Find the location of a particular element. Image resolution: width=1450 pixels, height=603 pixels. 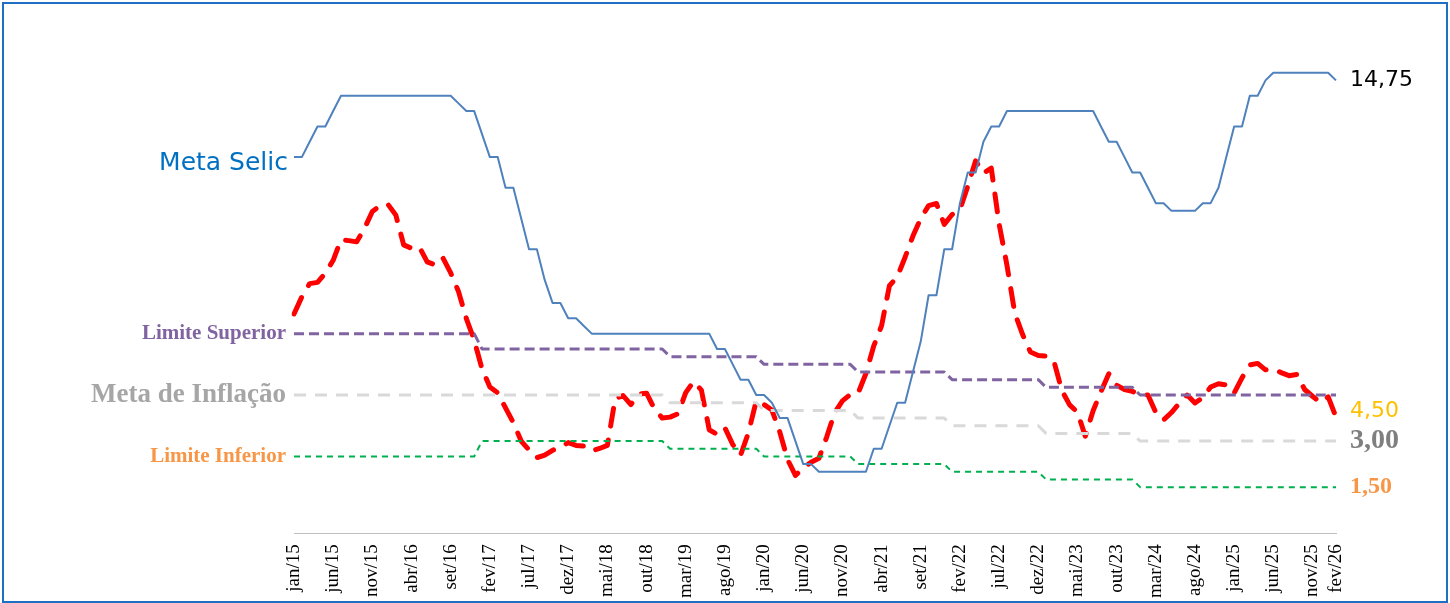

x-tick-label: dez/22 is located at coordinates (1037, 569).